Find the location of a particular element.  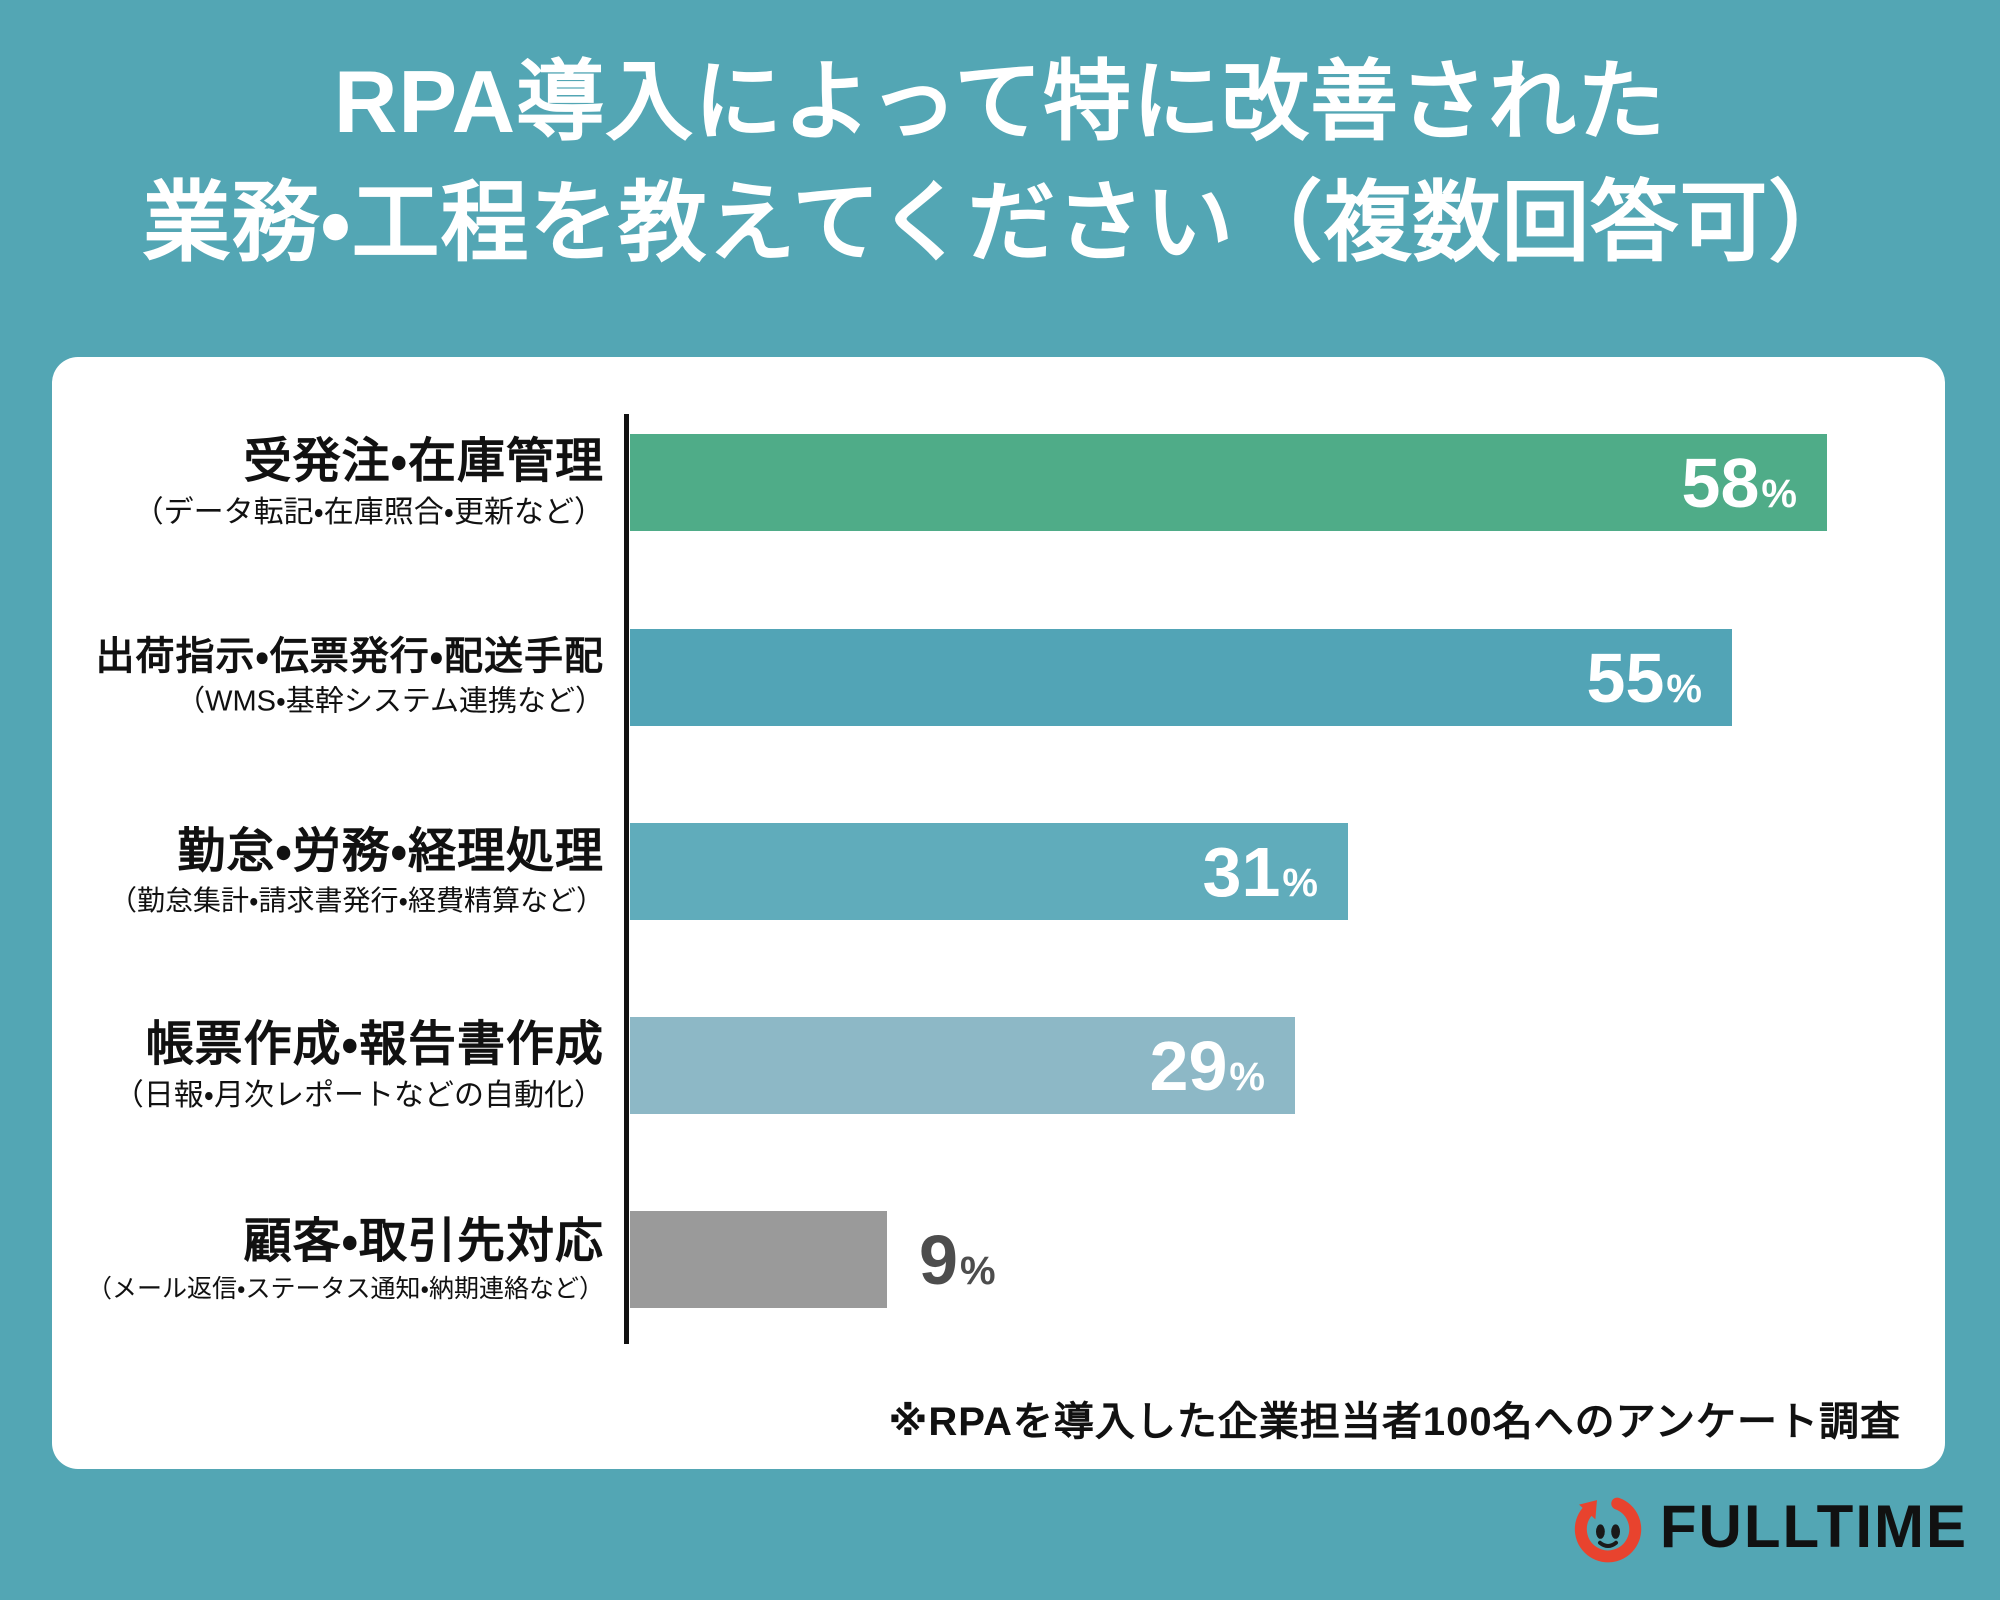

category-label-sub: （WMS・基幹システム連携など） is located at coordinates (390, 702).